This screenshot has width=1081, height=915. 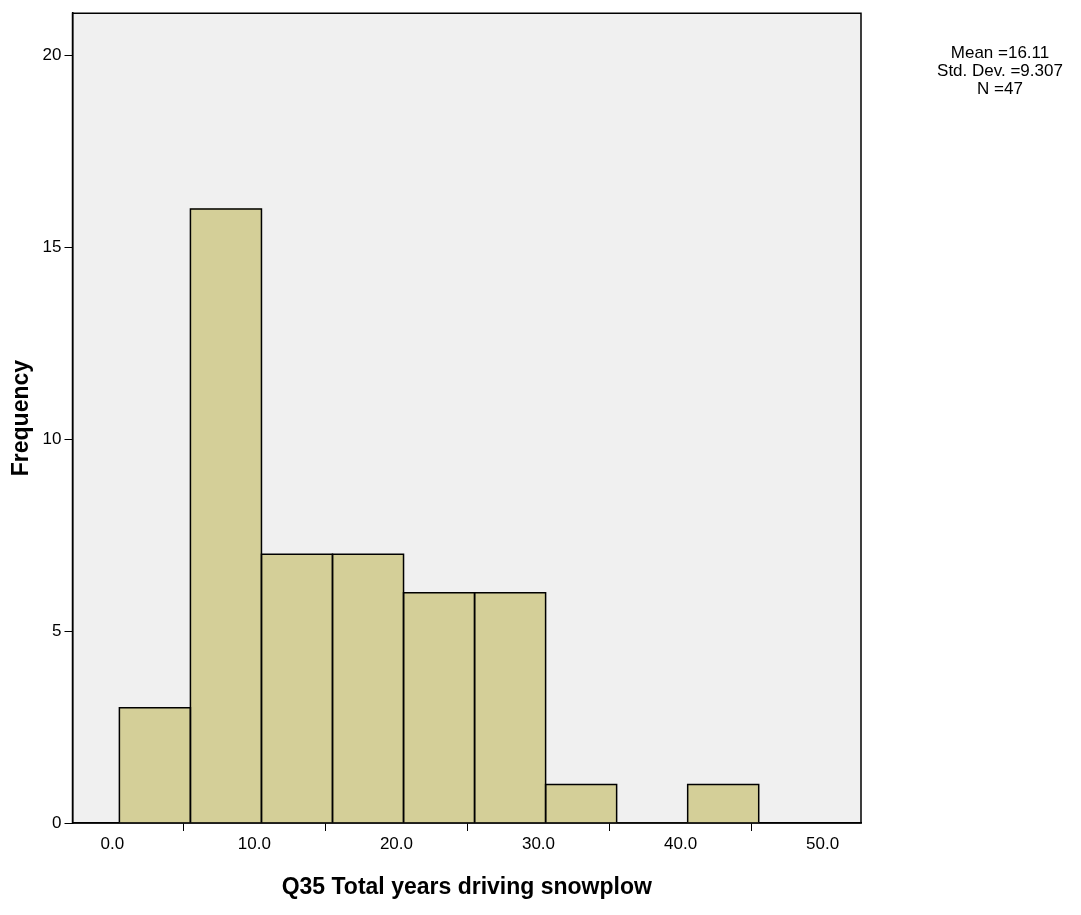 What do you see at coordinates (396, 843) in the screenshot?
I see `x-tick-label: 20.0` at bounding box center [396, 843].